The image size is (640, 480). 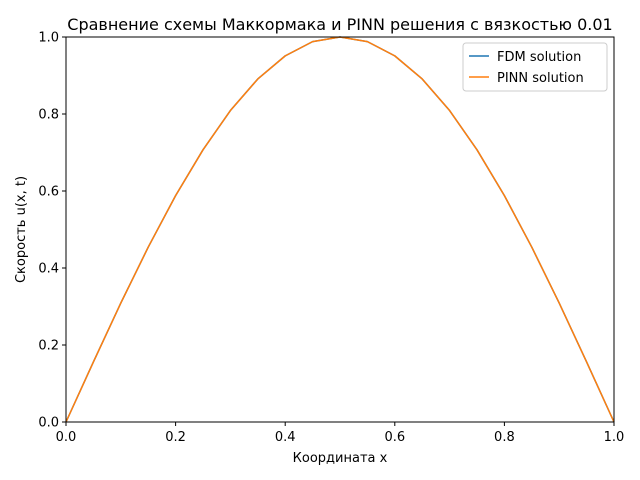 What do you see at coordinates (48, 38) in the screenshot?
I see `y-tick-label: 1.0` at bounding box center [48, 38].